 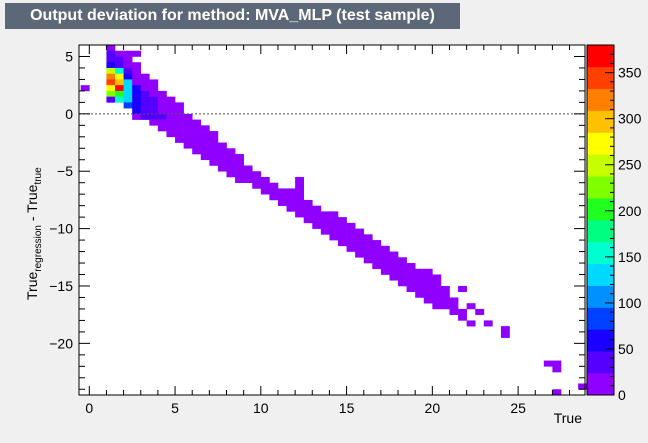 What do you see at coordinates (568, 418) in the screenshot?
I see `x-axis-label: True` at bounding box center [568, 418].